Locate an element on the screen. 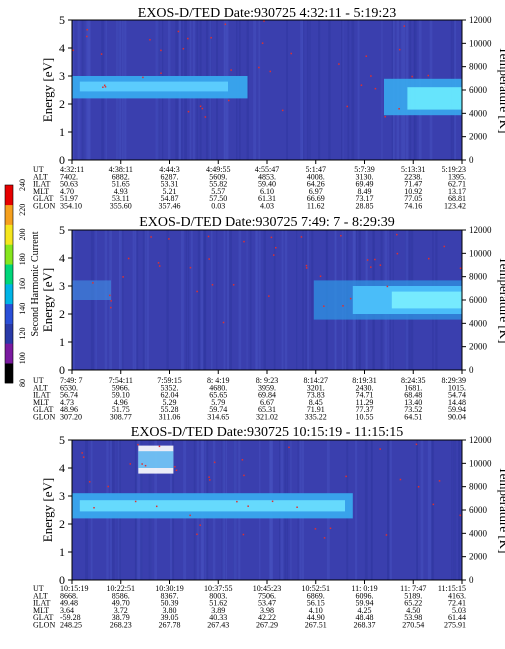 The image size is (505, 649). ephemeris-cell: 61.44 is located at coordinates (457, 617).